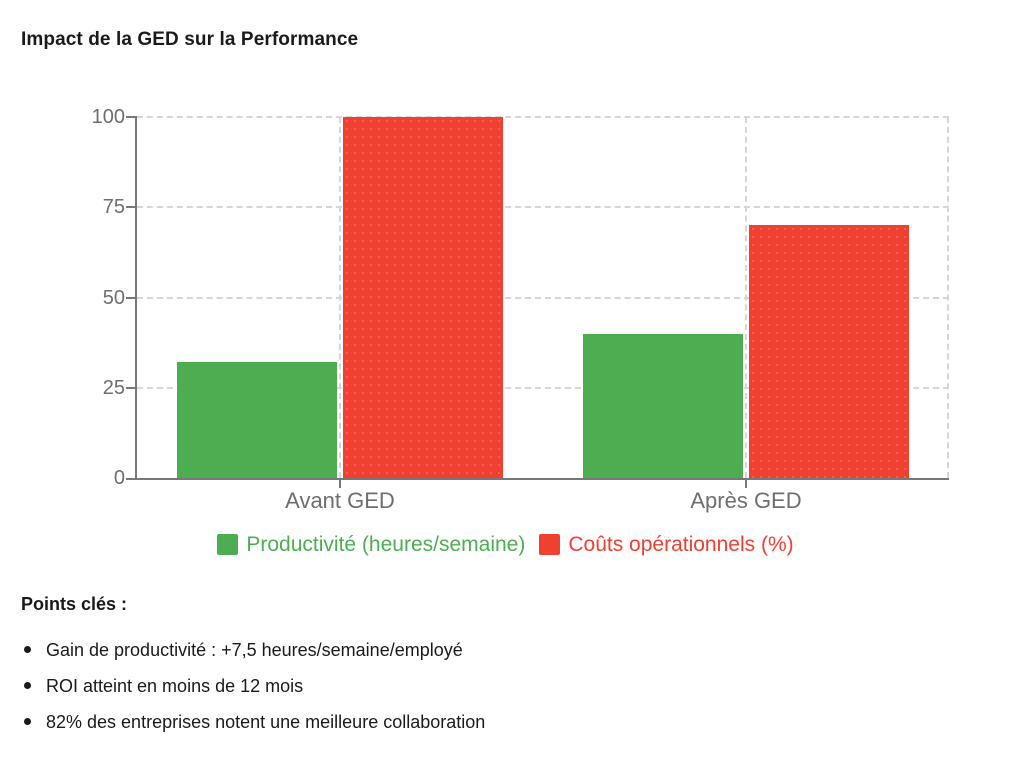  Describe the element at coordinates (119, 478) in the screenshot. I see `y-axis-label-0: 0` at that location.